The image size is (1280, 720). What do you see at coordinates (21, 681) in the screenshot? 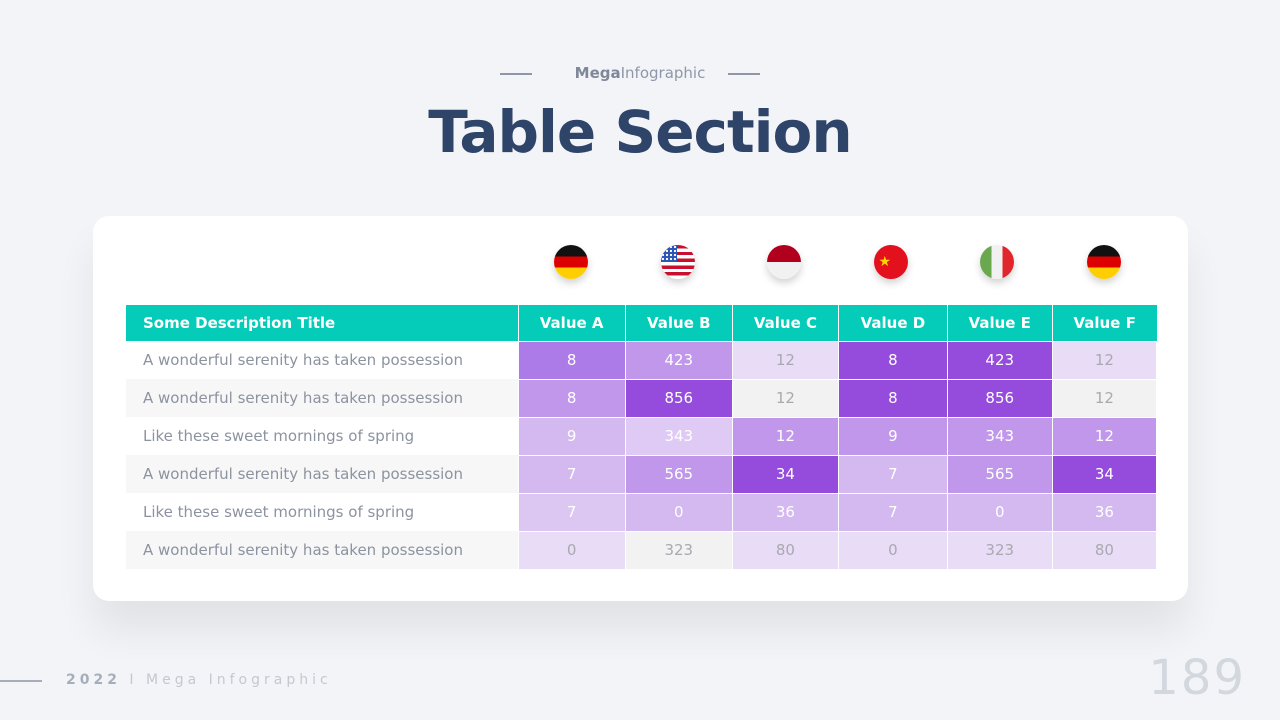
I see `footer-line` at bounding box center [21, 681].